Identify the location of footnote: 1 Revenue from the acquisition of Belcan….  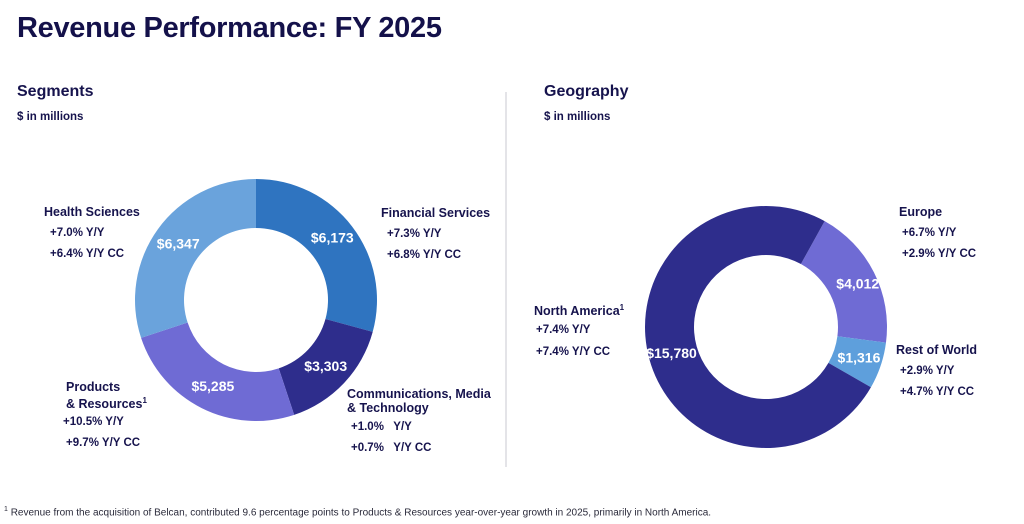
(357, 512).